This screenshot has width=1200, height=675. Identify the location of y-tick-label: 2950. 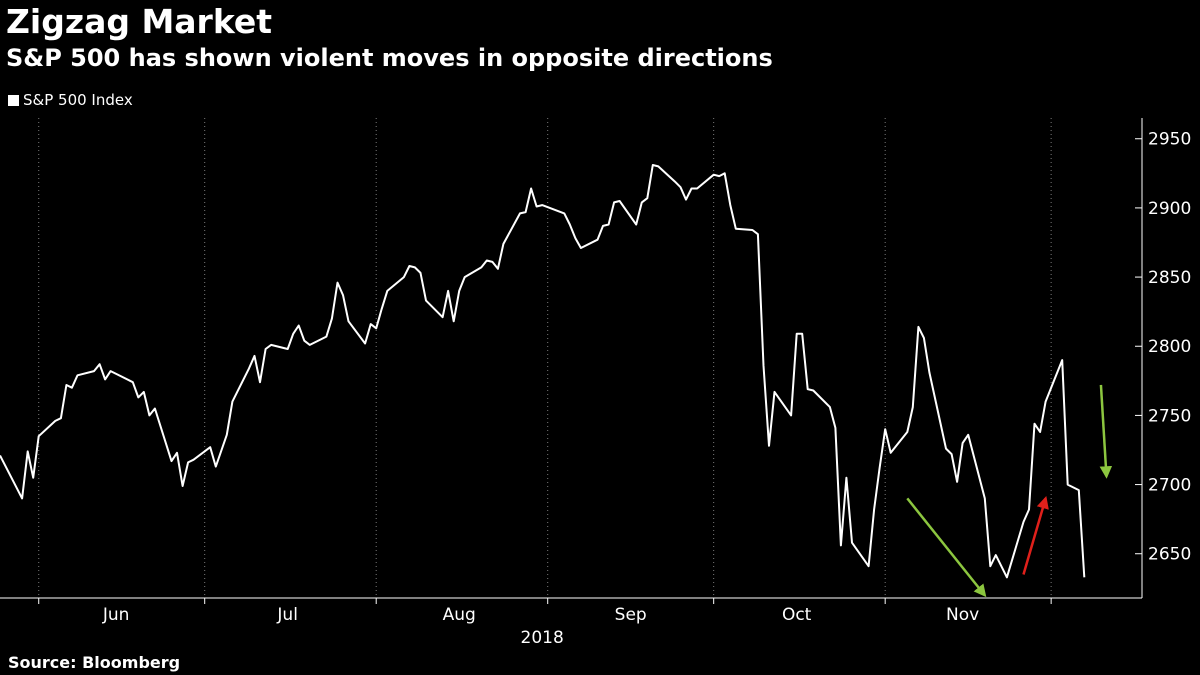
(1169, 140).